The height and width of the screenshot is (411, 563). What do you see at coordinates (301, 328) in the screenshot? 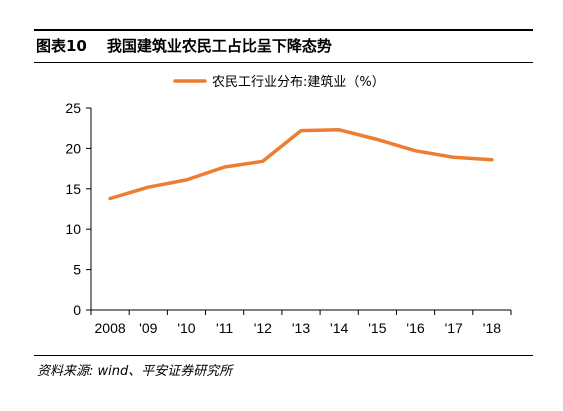
I see `x-tick-label: '13` at bounding box center [301, 328].